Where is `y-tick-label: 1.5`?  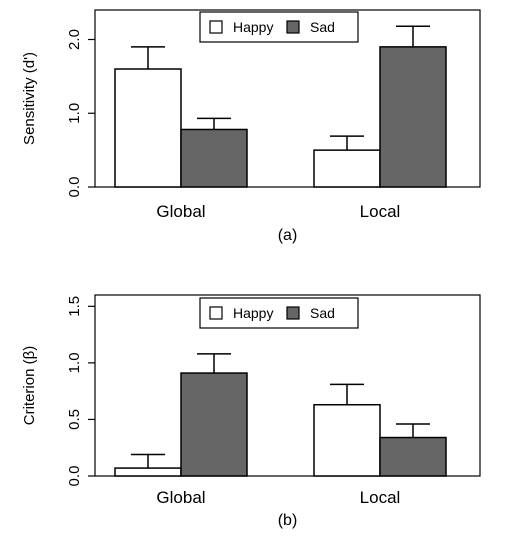
y-tick-label: 1.5 is located at coordinates (74, 306).